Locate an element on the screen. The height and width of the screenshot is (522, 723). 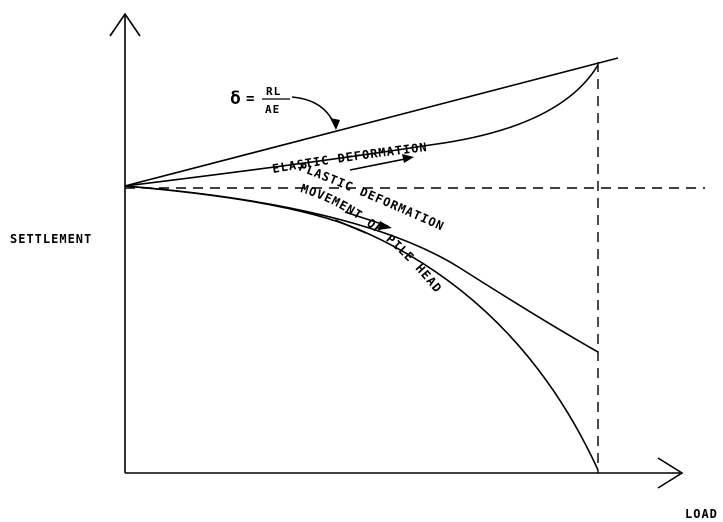
formula-denominator: AE is located at coordinates (272, 109).